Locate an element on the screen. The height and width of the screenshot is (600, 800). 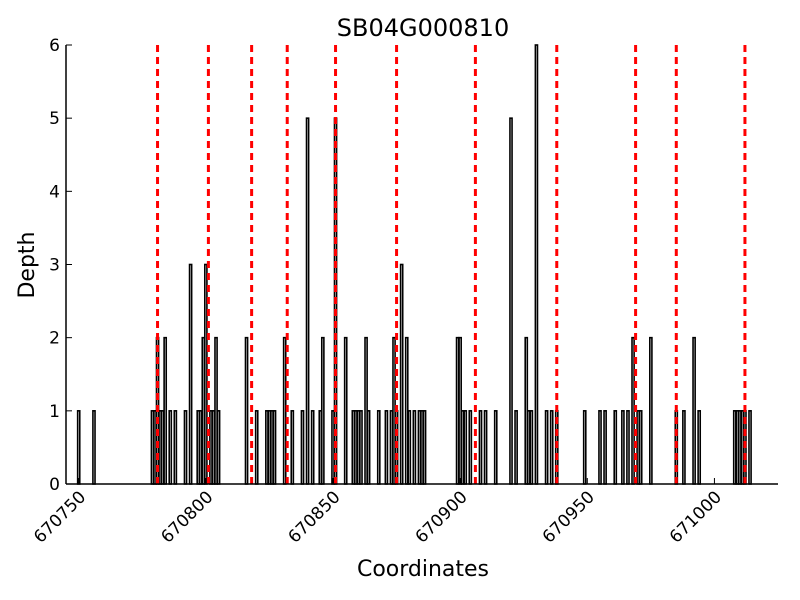
y-axis-label: Depth is located at coordinates (27, 264).